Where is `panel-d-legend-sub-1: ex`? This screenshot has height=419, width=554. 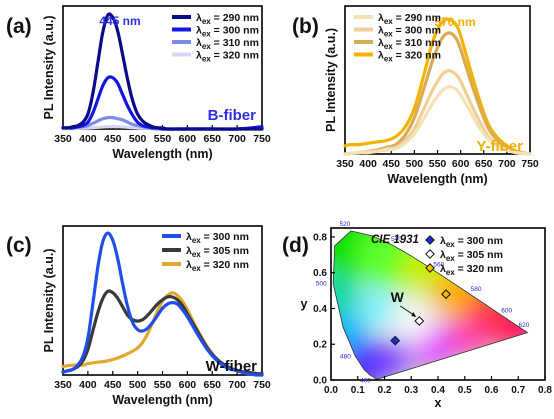
panel-d-legend-sub-1: ex is located at coordinates (450, 258).